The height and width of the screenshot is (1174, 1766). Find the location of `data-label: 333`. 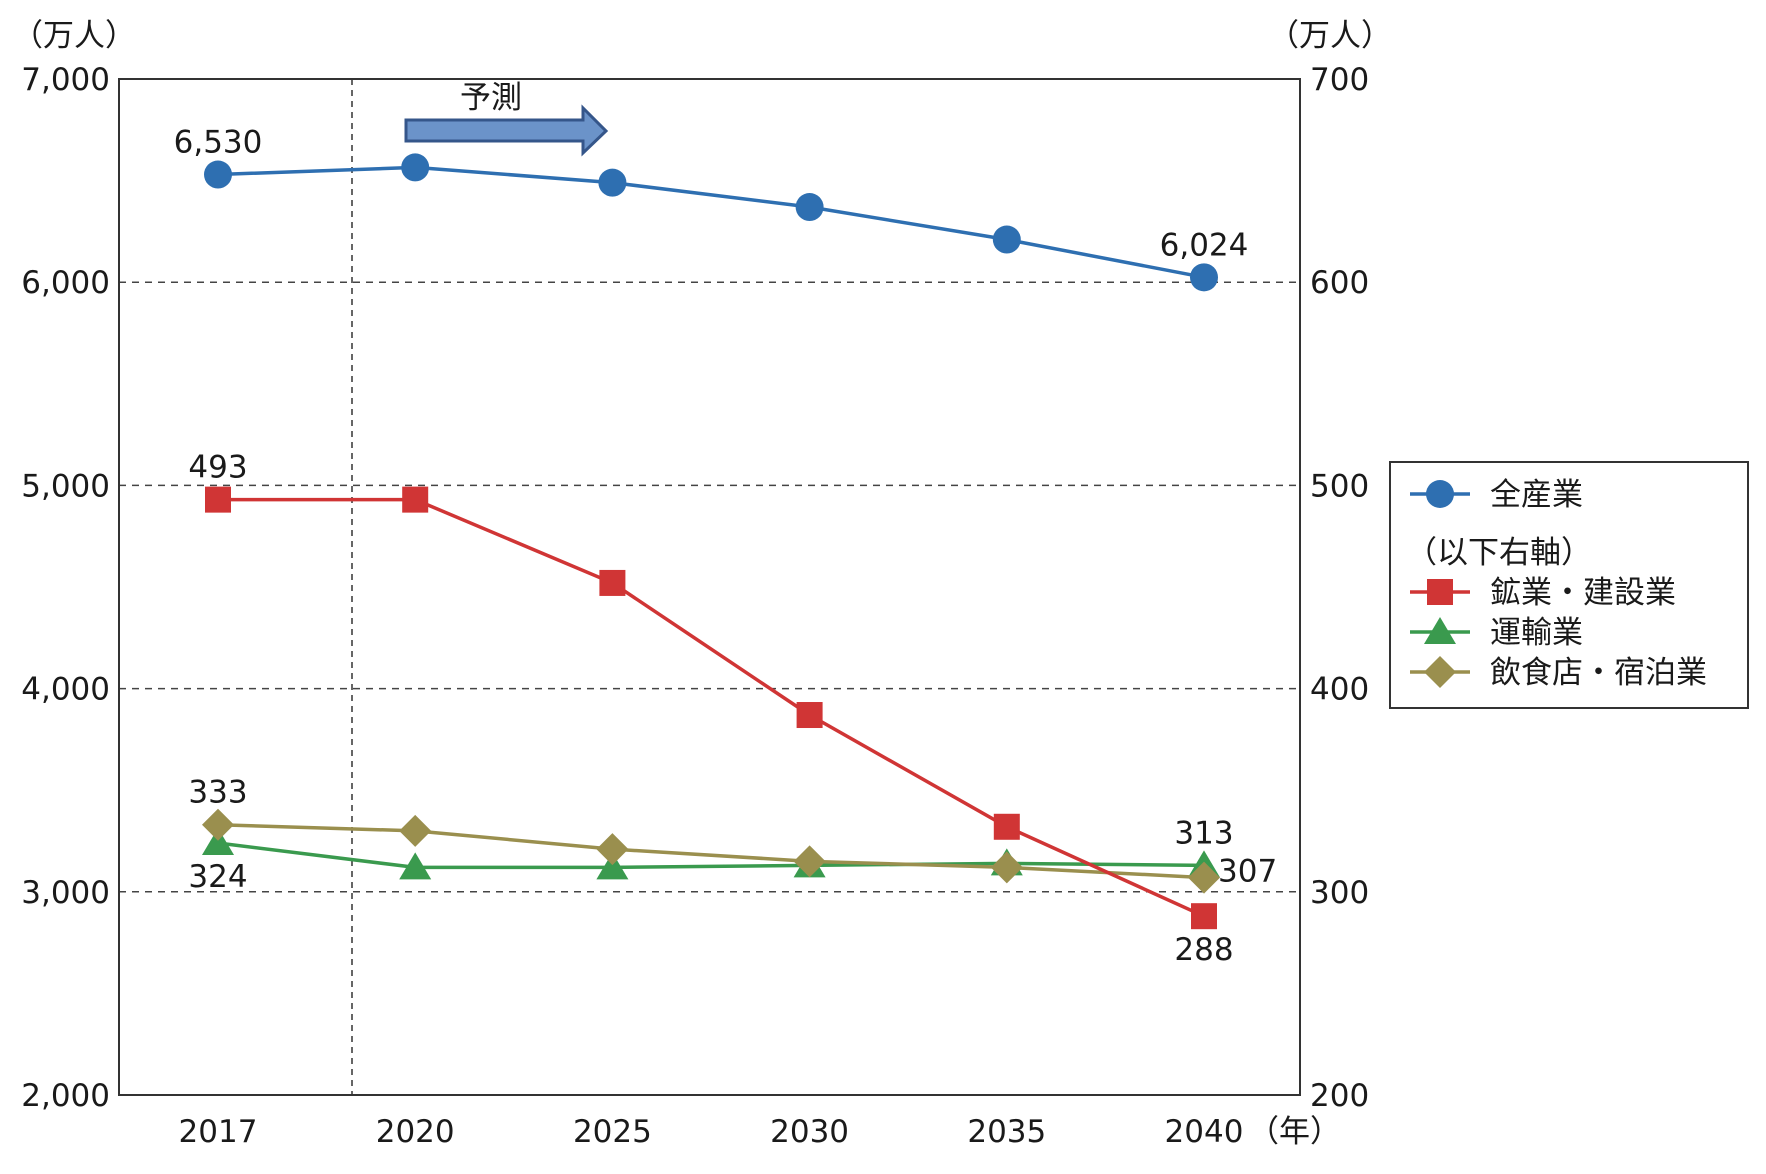

data-label: 333 is located at coordinates (217, 793).